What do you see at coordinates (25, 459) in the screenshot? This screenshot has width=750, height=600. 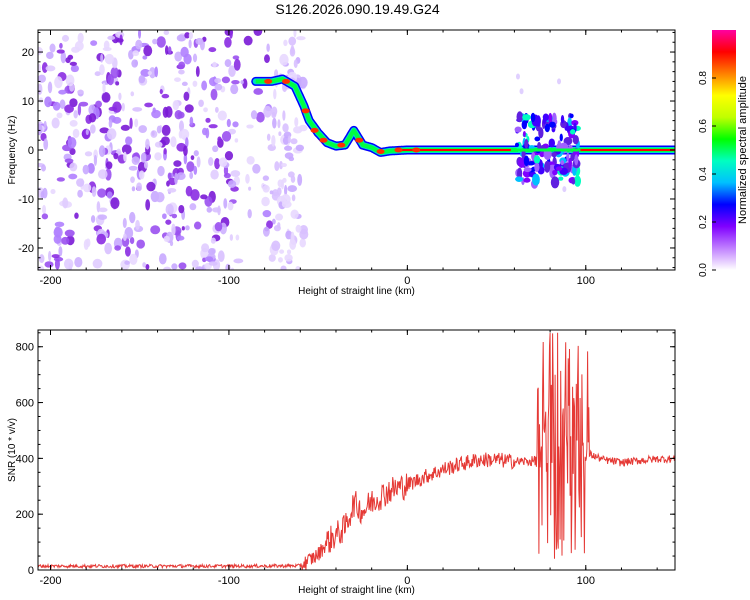 I see `y-tick-label: 400` at bounding box center [25, 459].